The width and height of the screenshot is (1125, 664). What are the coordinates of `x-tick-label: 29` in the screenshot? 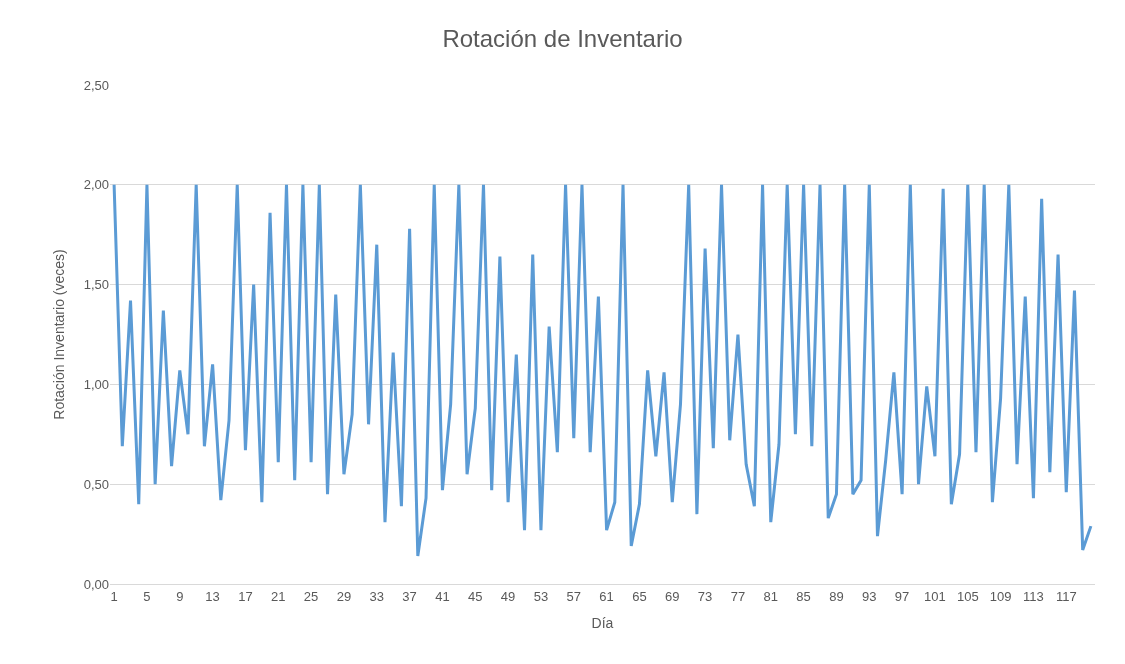 It's located at (344, 596).